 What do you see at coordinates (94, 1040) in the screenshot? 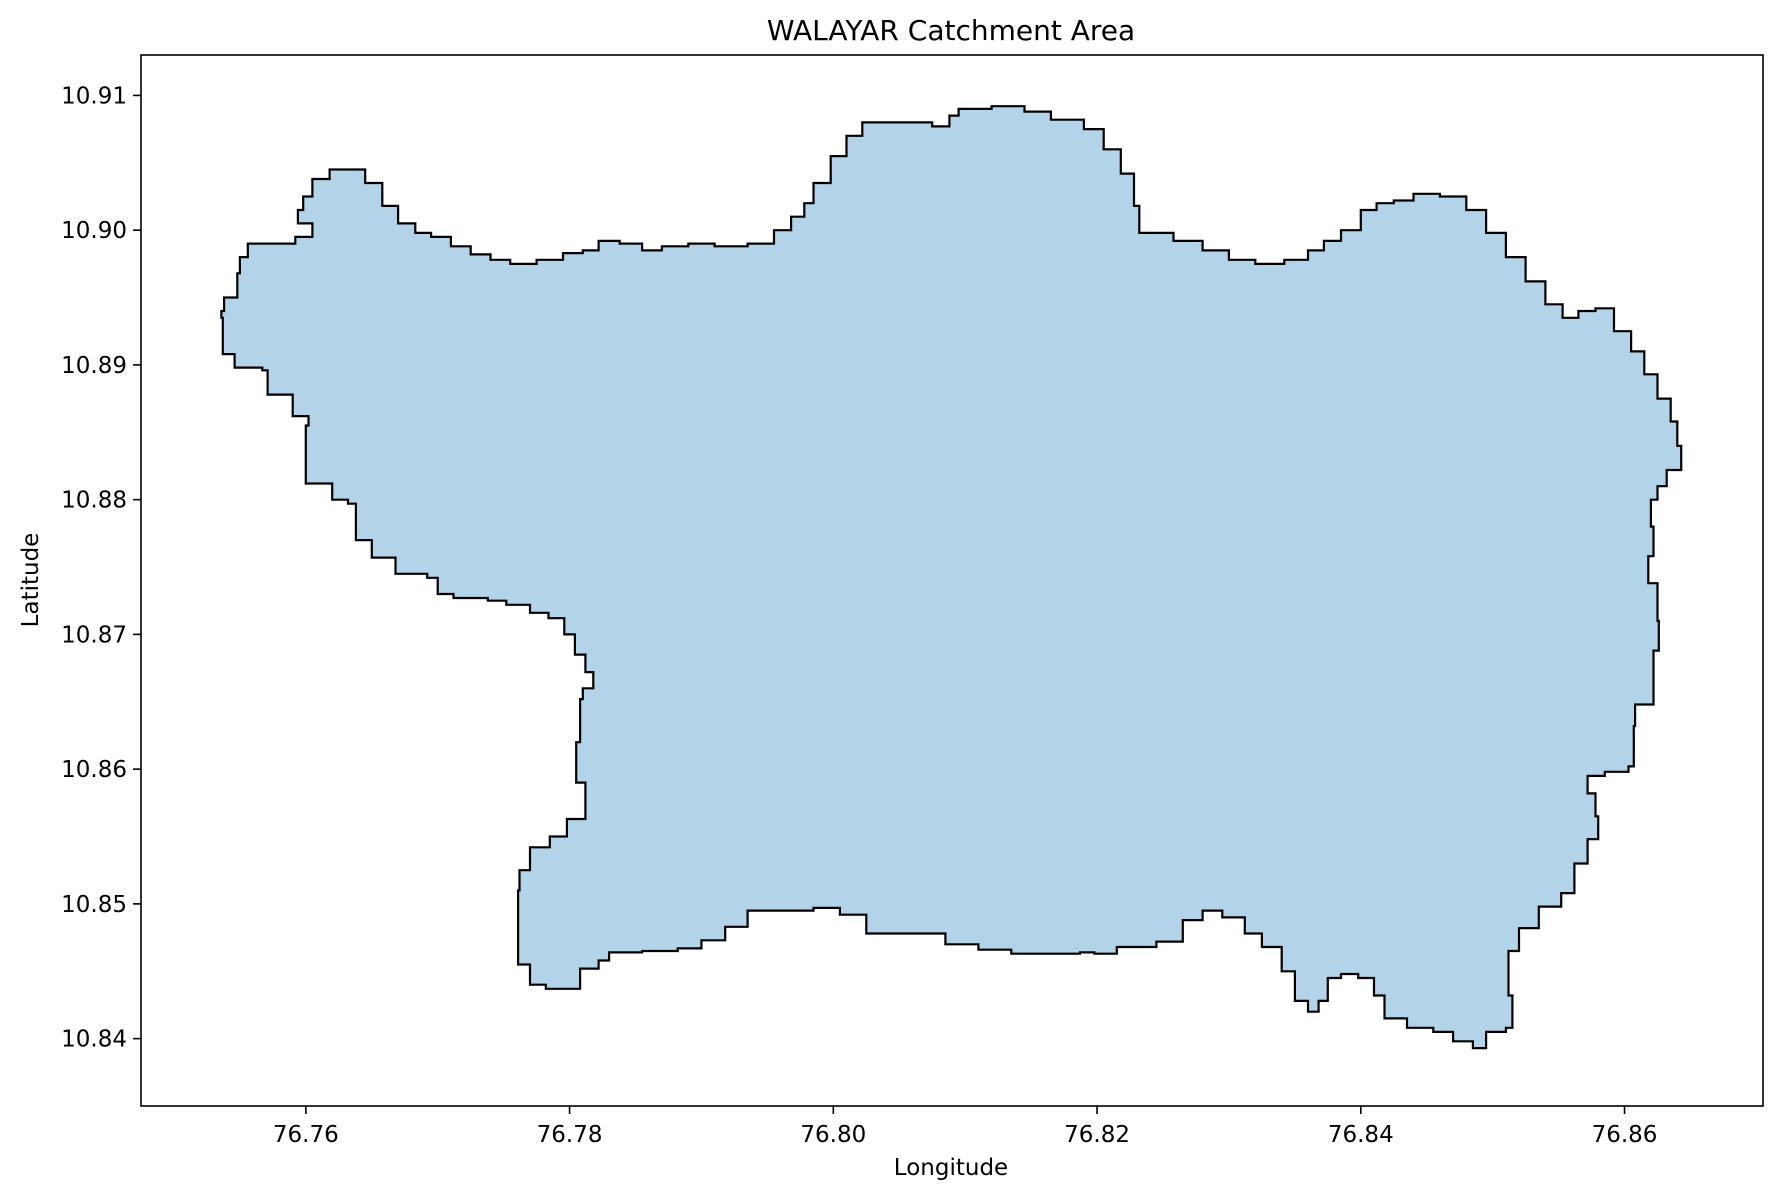
I see `y-tick-label: 10.84` at bounding box center [94, 1040].